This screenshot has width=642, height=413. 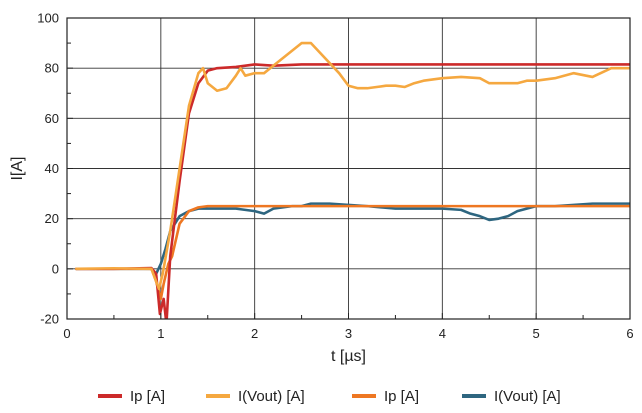 I want to click on x-tick-label: 4, so click(x=442, y=333).